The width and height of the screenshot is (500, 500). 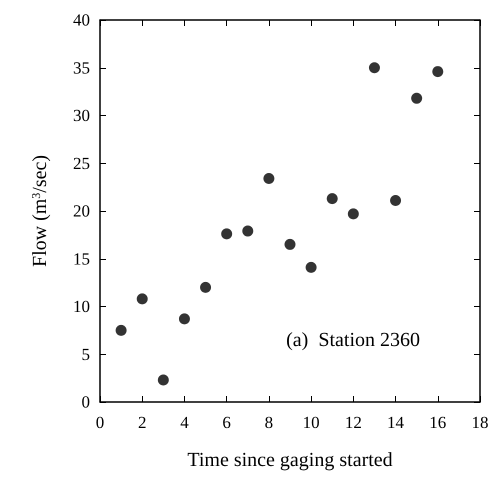 I want to click on x-tick-label: 10, so click(x=311, y=422).